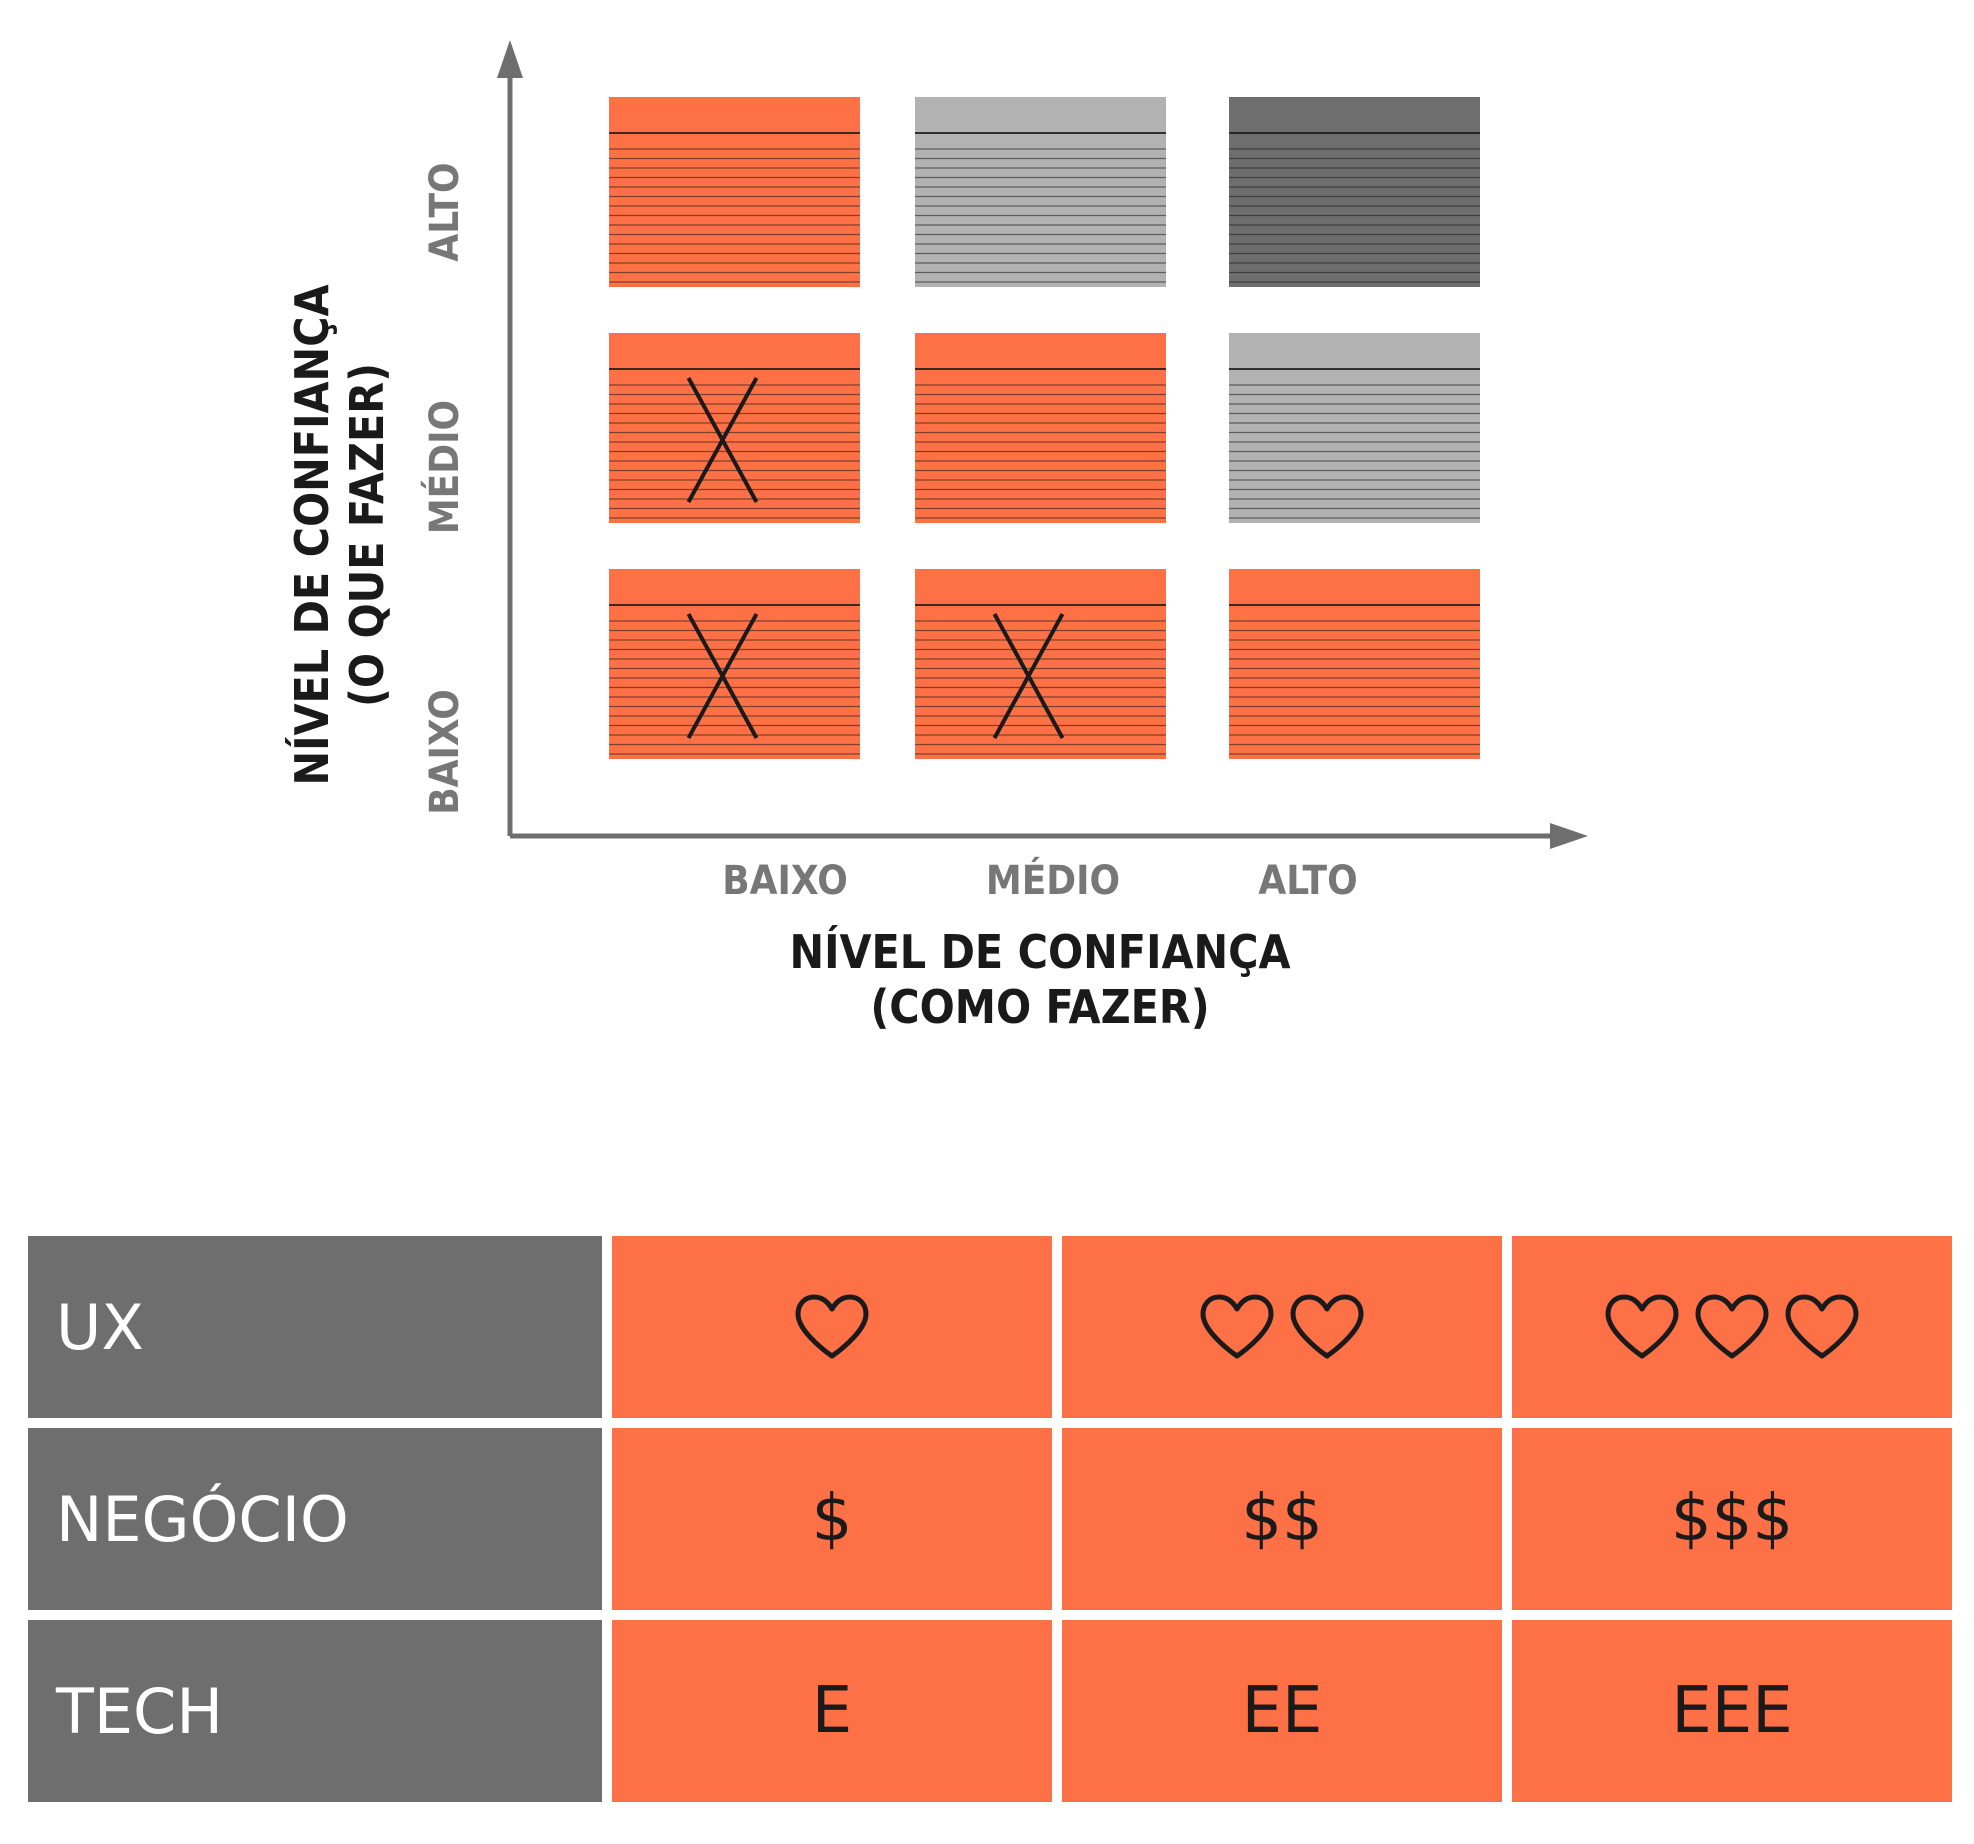  I want to click on x-axis-arrow-icon, so click(1569, 836).